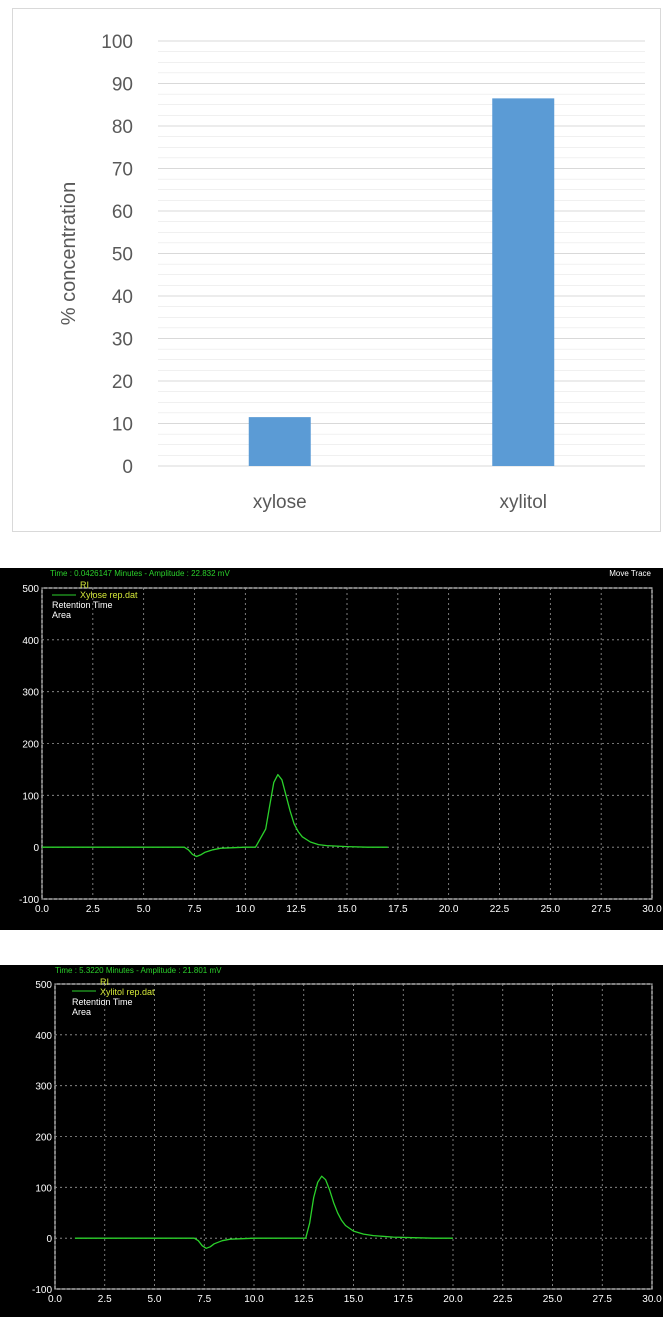  I want to click on y-tick-label: 60, so click(122, 212).